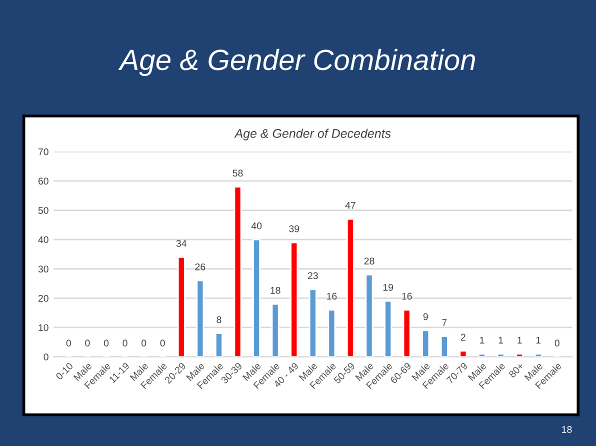  Describe the element at coordinates (256, 226) in the screenshot. I see `data-label: 40` at that location.